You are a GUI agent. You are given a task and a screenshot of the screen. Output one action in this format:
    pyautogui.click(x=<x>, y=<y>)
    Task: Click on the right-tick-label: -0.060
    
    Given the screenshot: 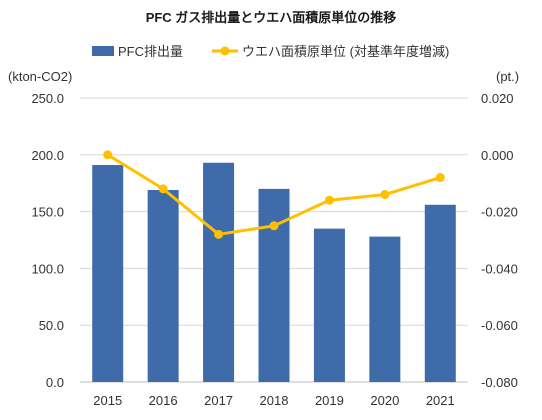 What is the action you would take?
    pyautogui.click(x=499, y=325)
    